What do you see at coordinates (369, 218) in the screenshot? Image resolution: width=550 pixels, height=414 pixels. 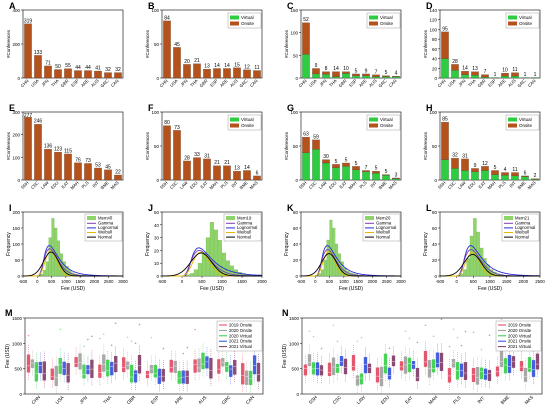 I see `legend-swatch-hist` at bounding box center [369, 218].